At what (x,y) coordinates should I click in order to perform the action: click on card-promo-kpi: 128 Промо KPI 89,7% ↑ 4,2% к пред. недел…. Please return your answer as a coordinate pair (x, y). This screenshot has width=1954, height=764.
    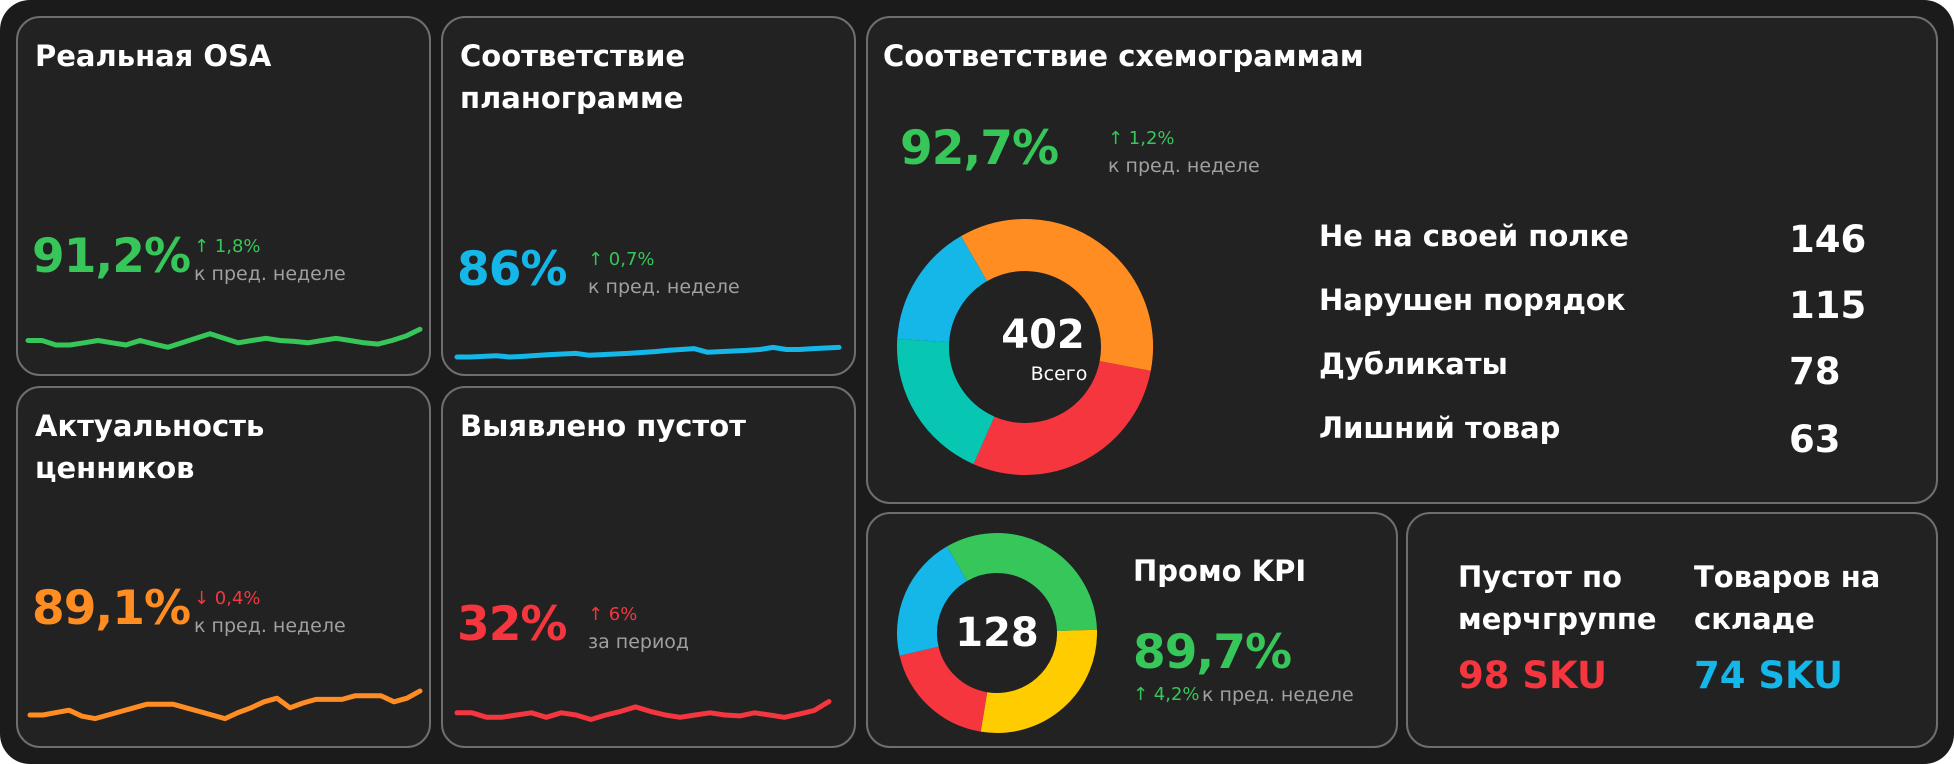
    Looking at the image, I should click on (1132, 630).